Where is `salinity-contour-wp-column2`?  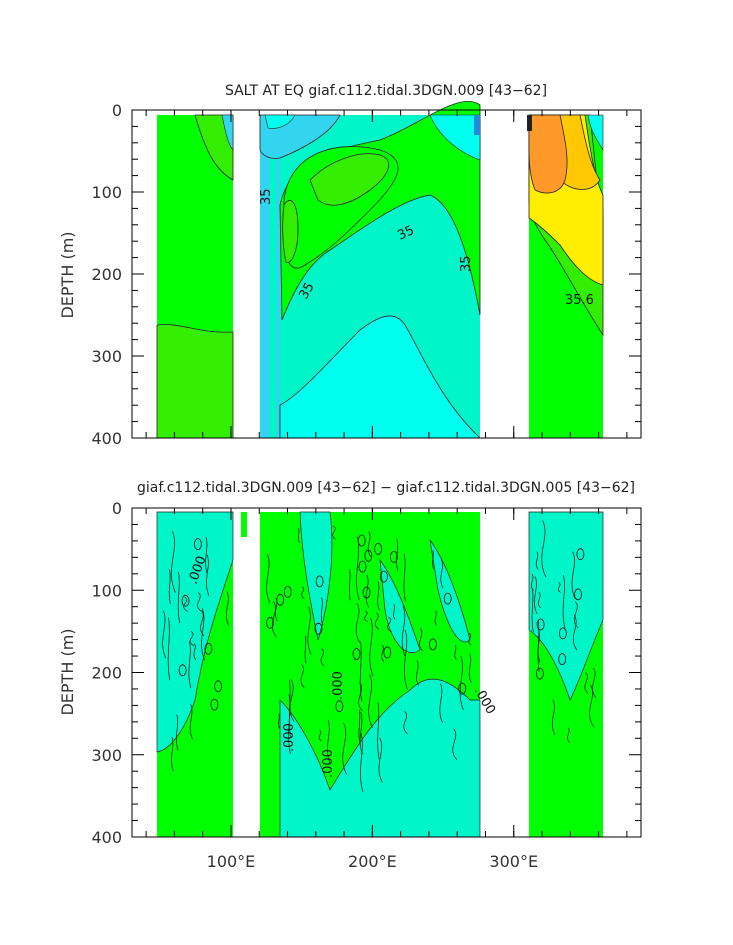
salinity-contour-wp-column2 is located at coordinates (278, 276).